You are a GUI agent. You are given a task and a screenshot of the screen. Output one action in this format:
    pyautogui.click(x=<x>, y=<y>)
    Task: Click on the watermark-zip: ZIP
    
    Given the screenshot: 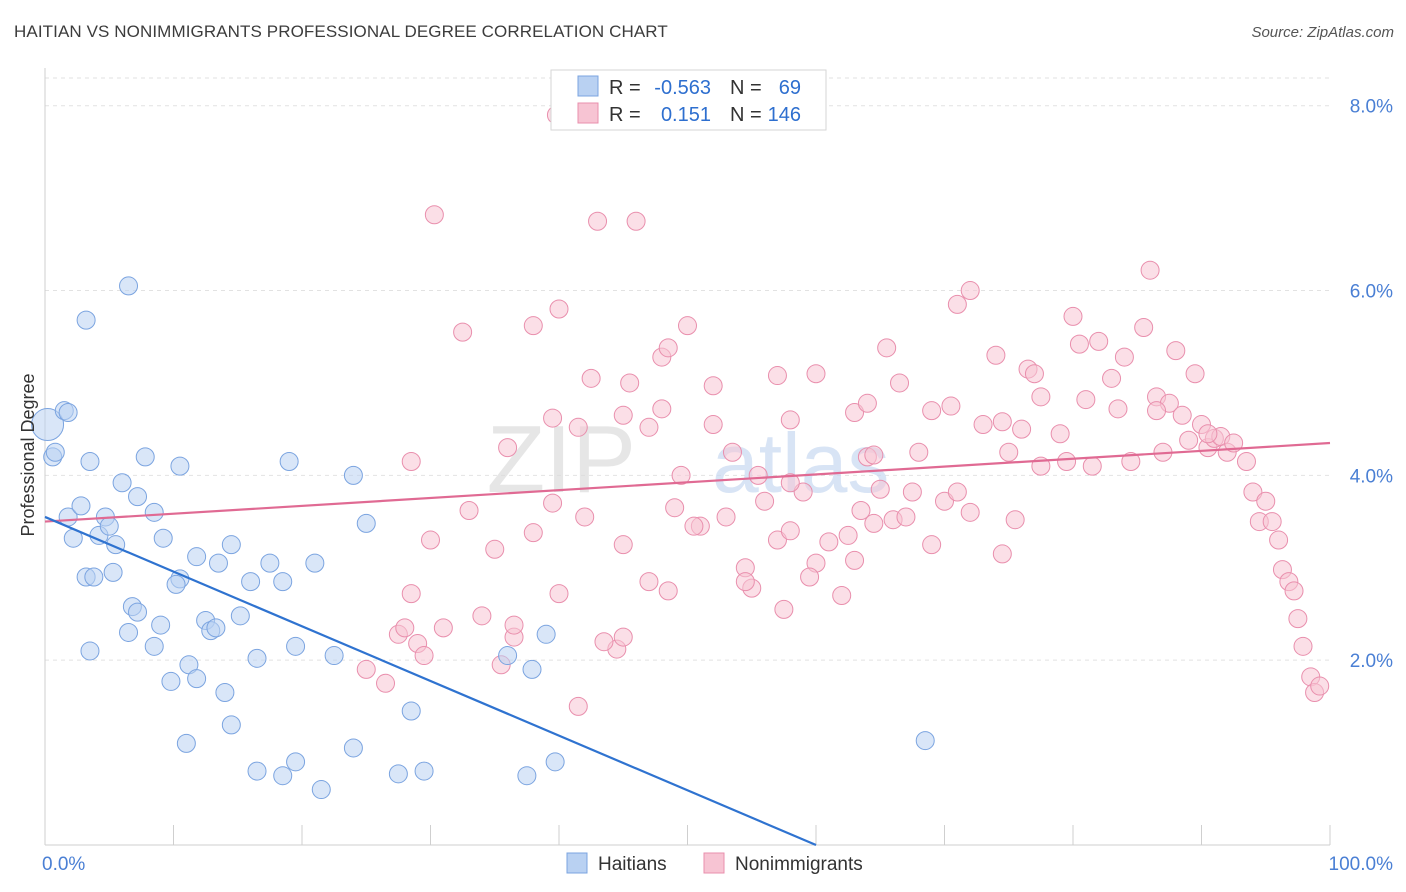 What is the action you would take?
    pyautogui.click(x=561, y=459)
    